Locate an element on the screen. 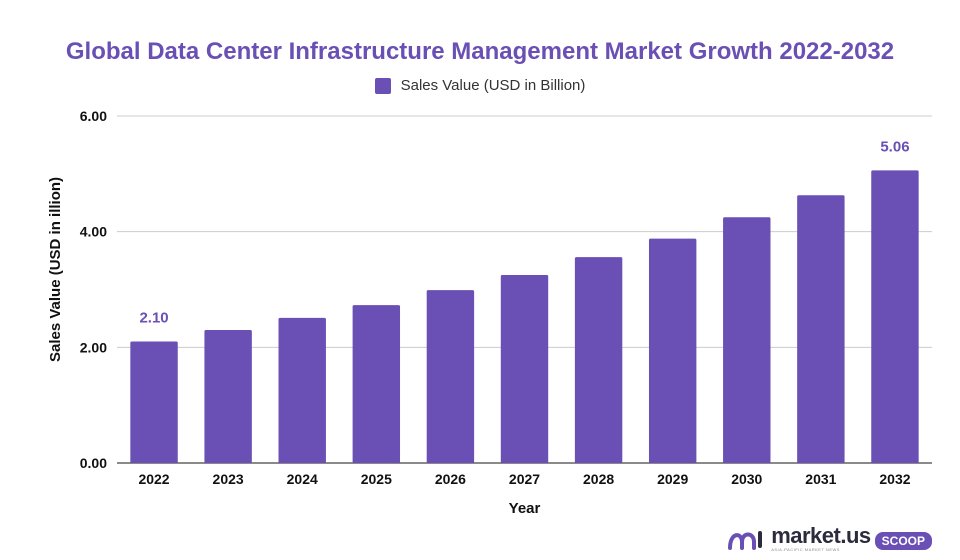  data-label: 5.06 is located at coordinates (894, 146).